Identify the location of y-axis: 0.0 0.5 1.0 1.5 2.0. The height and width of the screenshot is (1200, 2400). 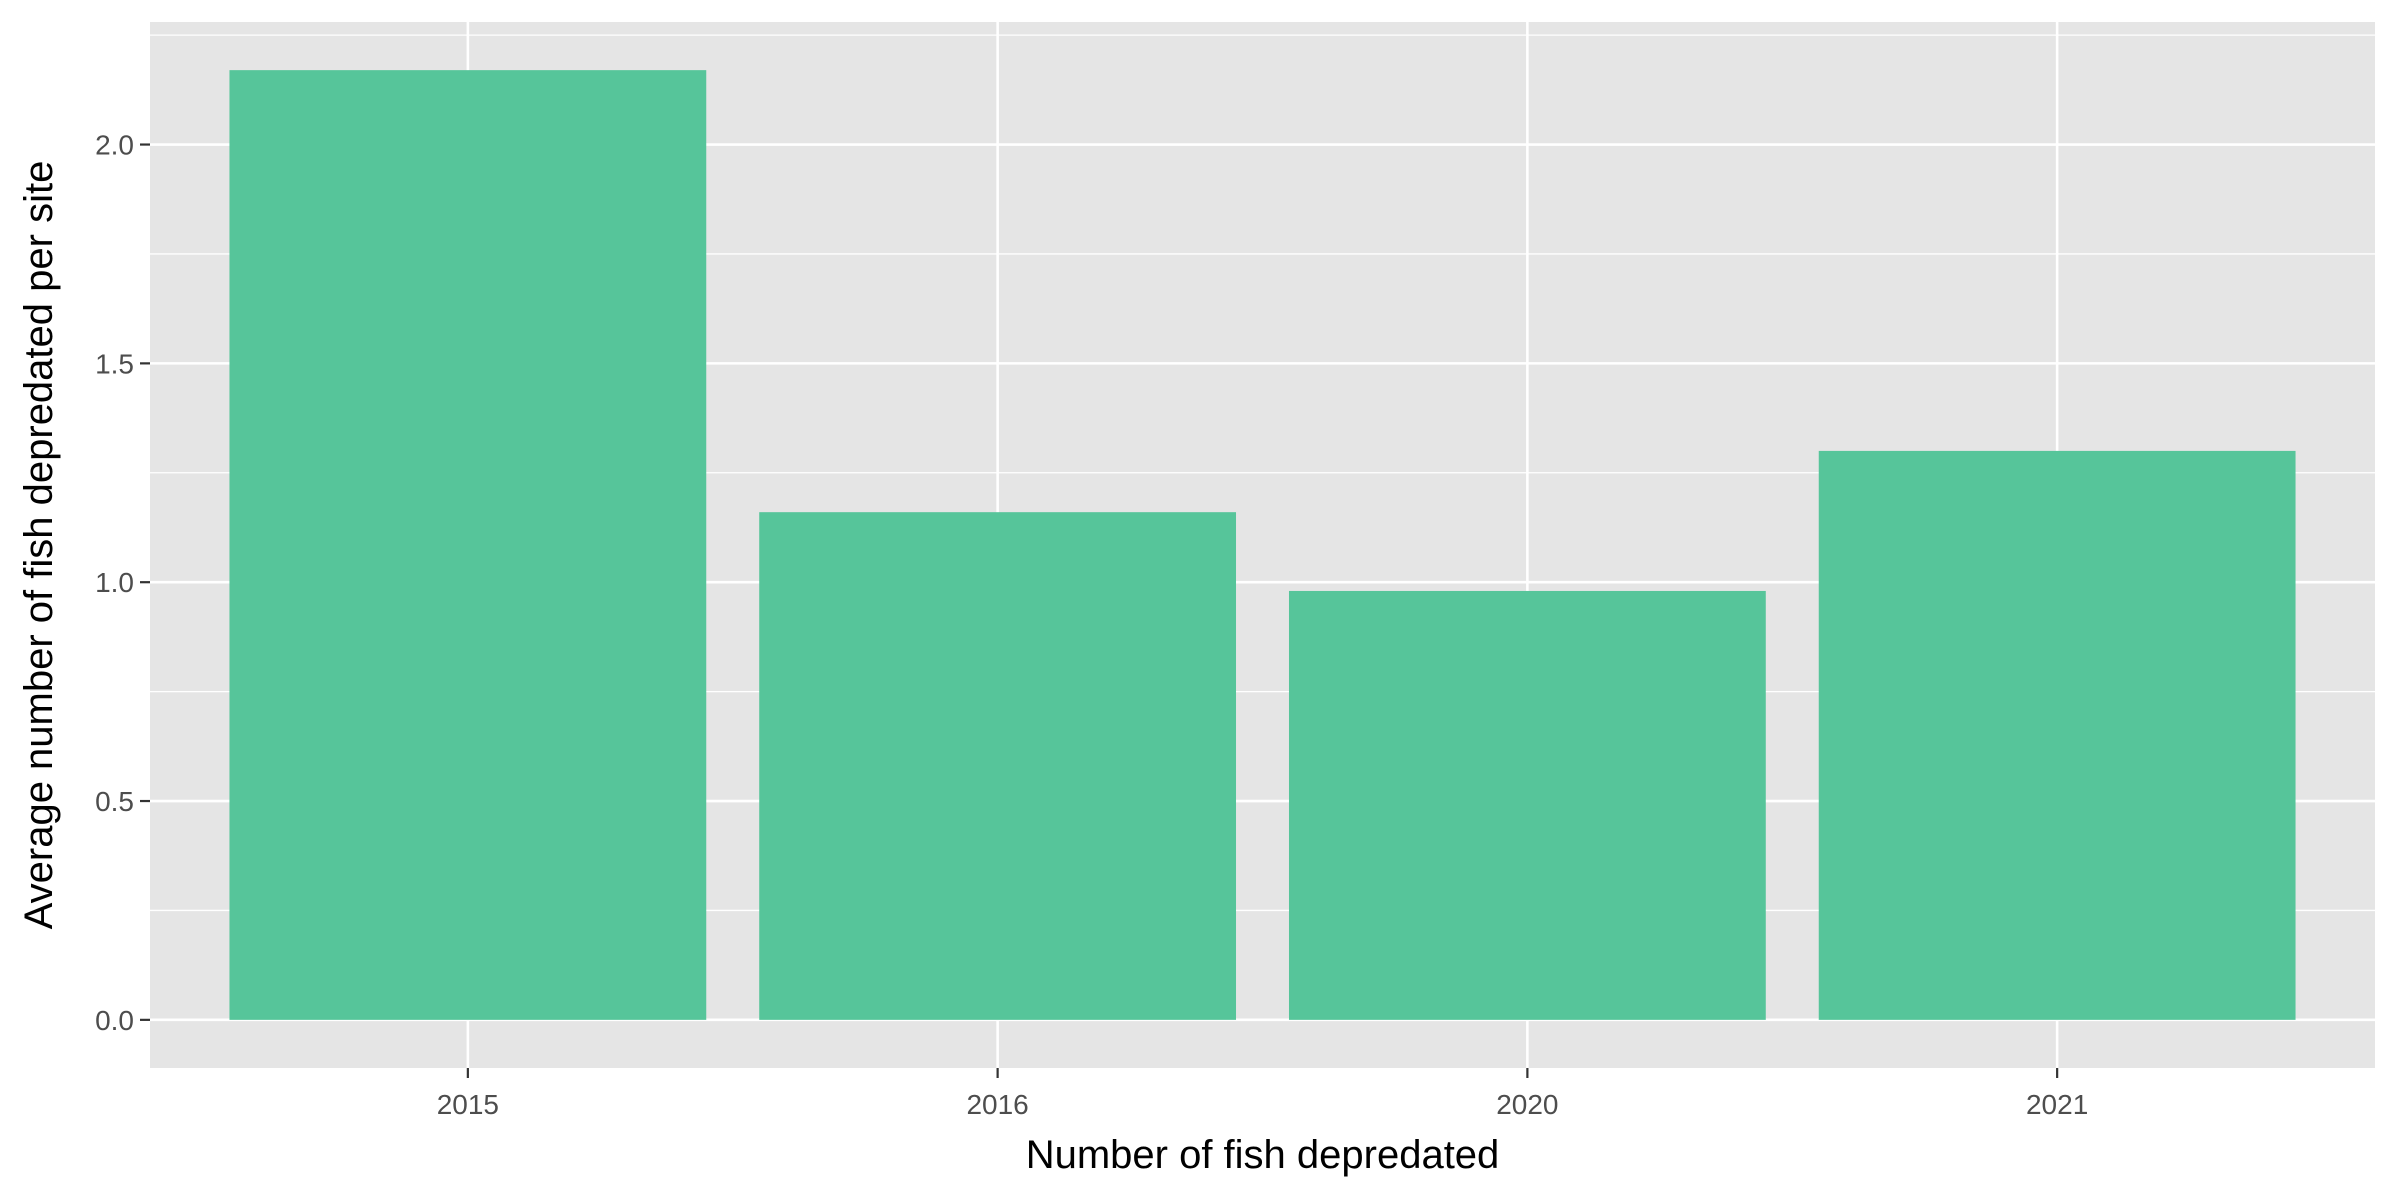
(122, 583).